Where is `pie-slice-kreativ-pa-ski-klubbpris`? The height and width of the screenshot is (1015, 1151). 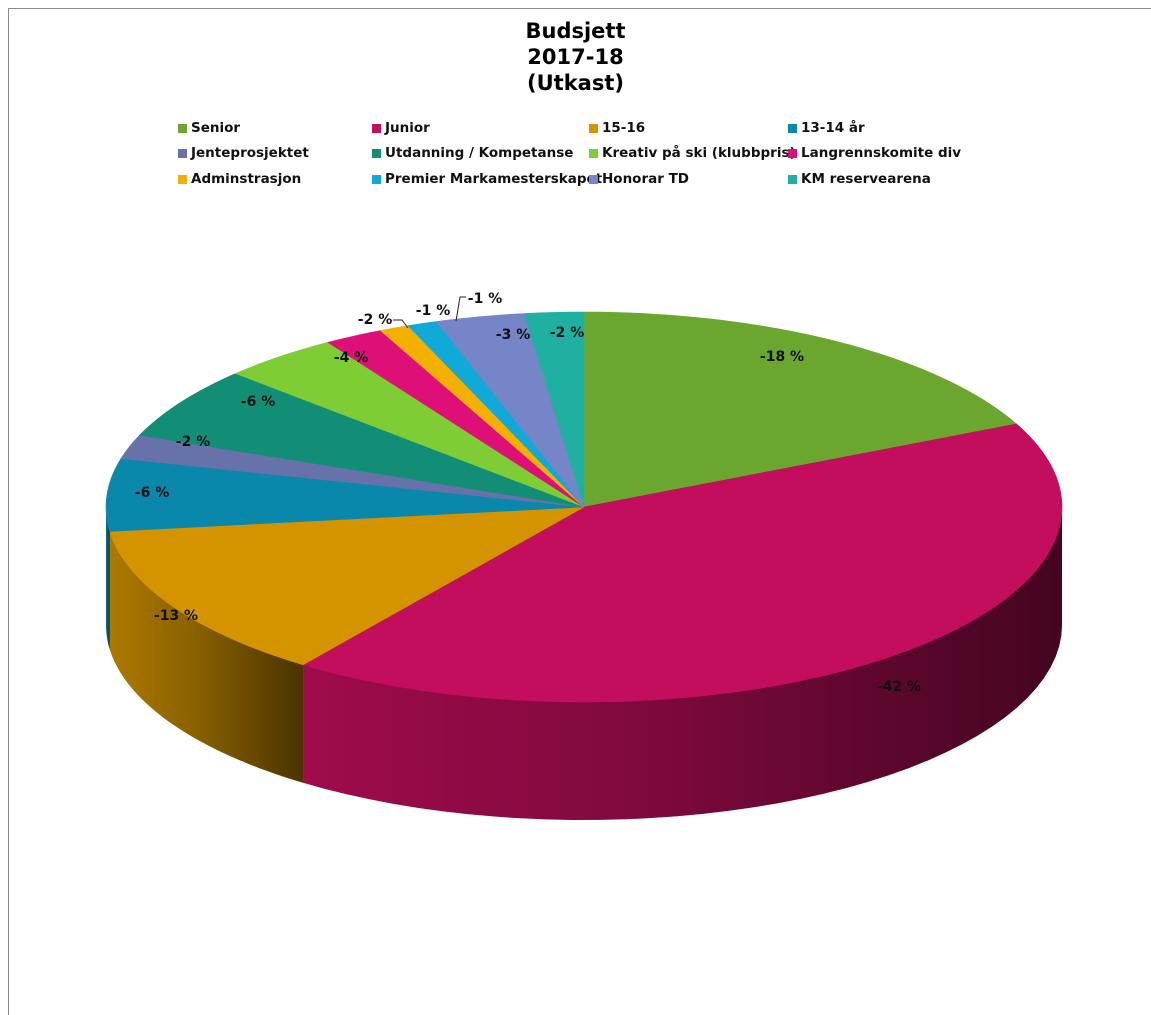 pie-slice-kreativ-pa-ski-klubbpris is located at coordinates (409, 425).